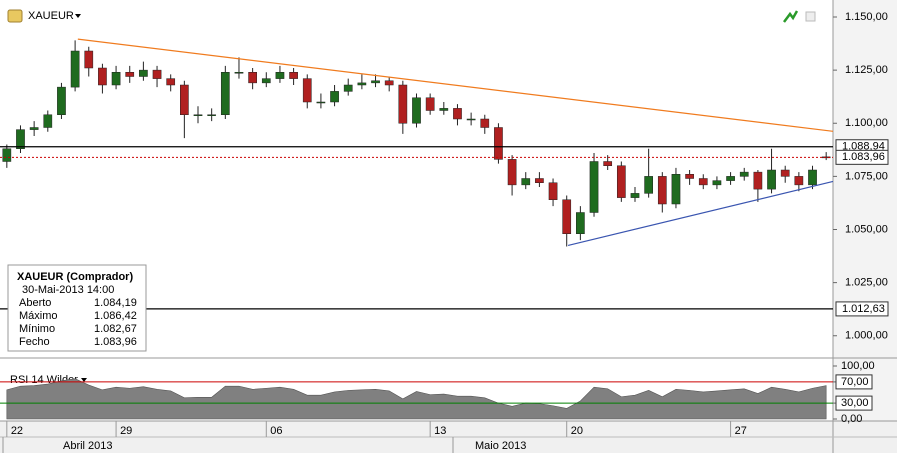  Describe the element at coordinates (866, 123) in the screenshot. I see `y-tick-label: 1.100,00` at that location.